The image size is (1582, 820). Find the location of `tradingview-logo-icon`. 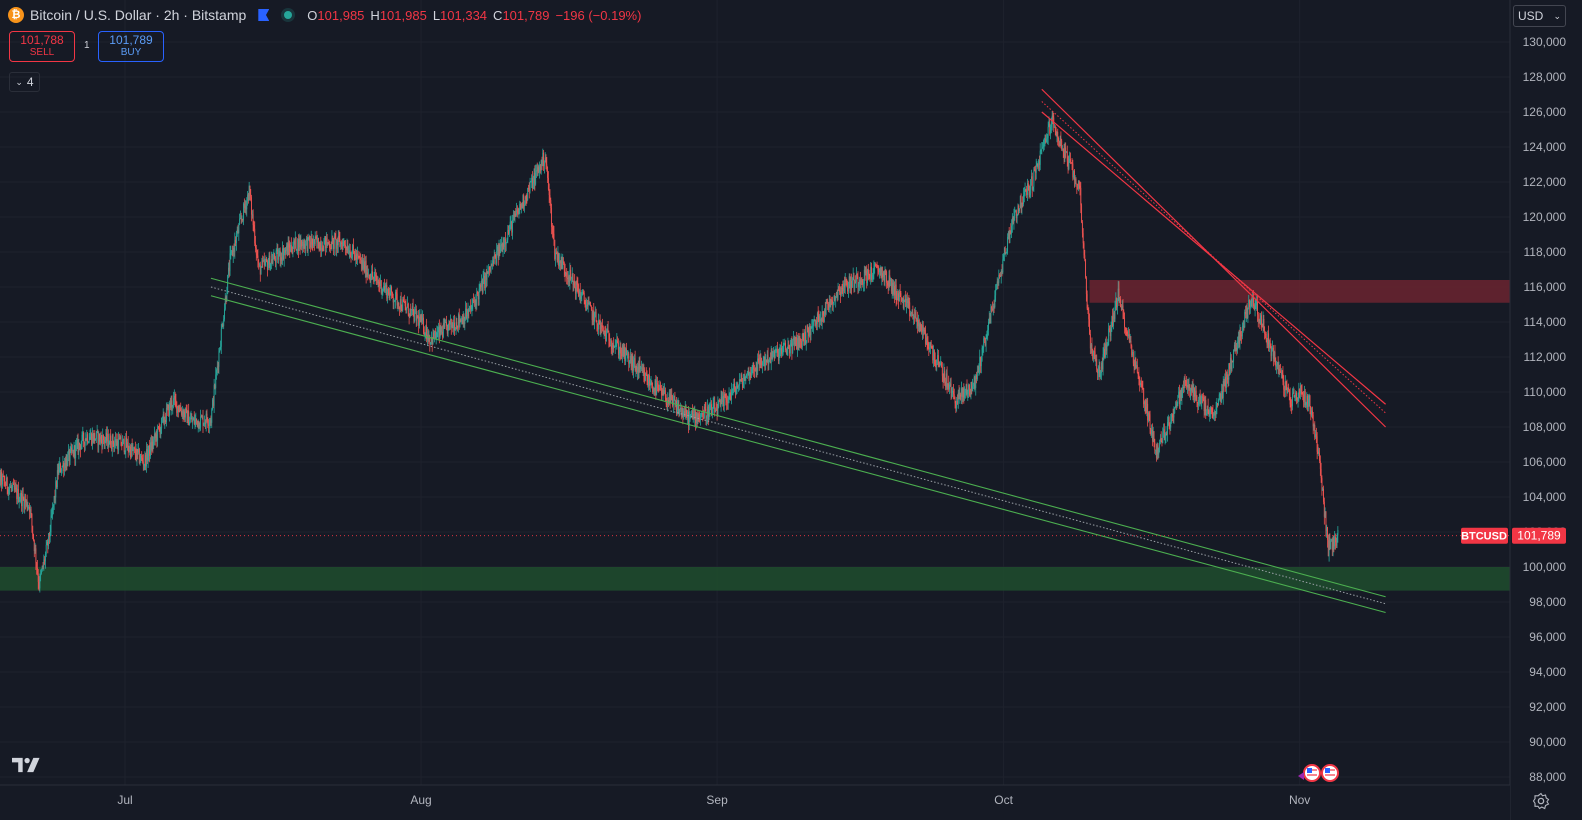

tradingview-logo-icon is located at coordinates (28, 765).